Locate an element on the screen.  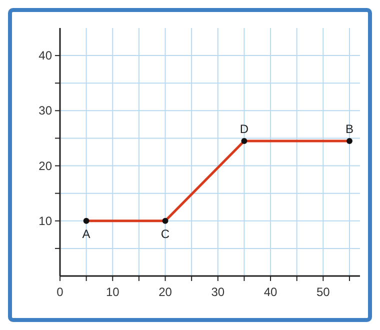
x-tick-label: 50 is located at coordinates (323, 292).